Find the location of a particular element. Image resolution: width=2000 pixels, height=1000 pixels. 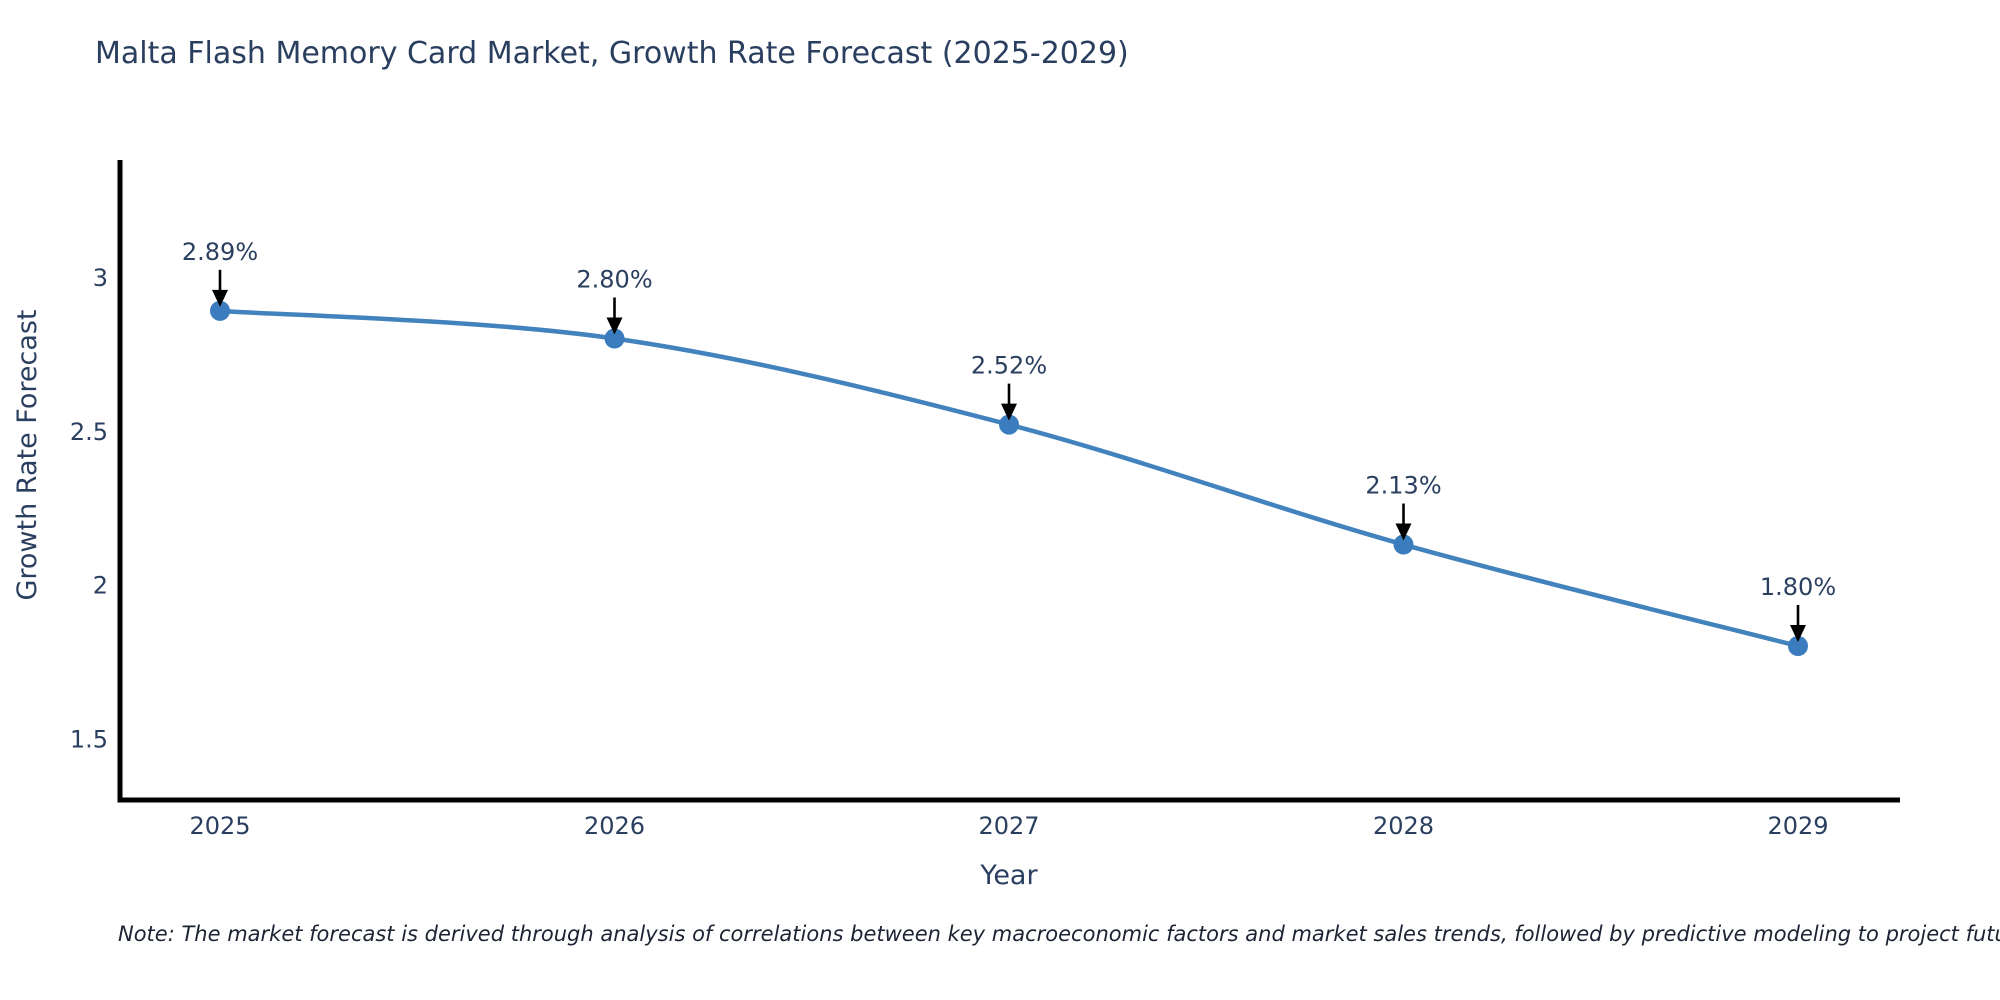

point-value-label: 2.80% is located at coordinates (614, 280).